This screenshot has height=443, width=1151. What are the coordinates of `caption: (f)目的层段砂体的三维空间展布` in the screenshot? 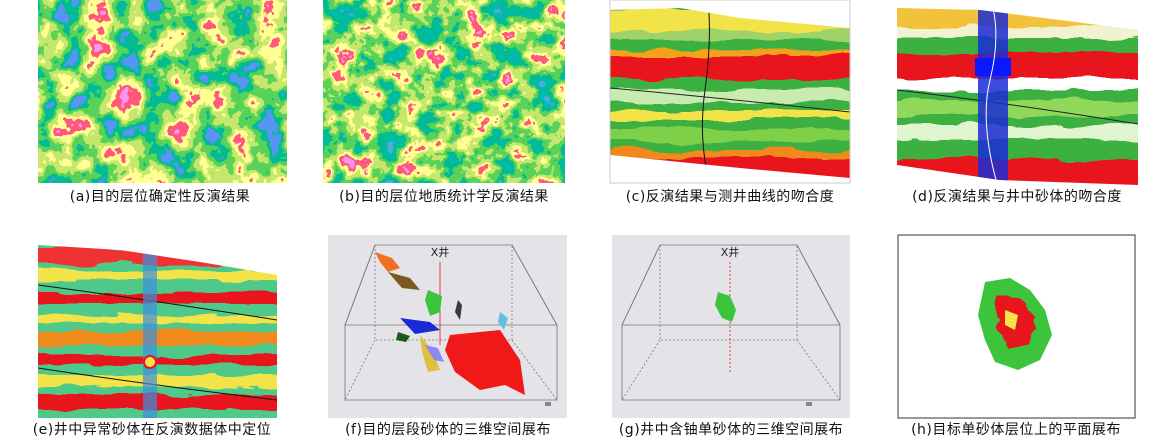 It's located at (448, 430).